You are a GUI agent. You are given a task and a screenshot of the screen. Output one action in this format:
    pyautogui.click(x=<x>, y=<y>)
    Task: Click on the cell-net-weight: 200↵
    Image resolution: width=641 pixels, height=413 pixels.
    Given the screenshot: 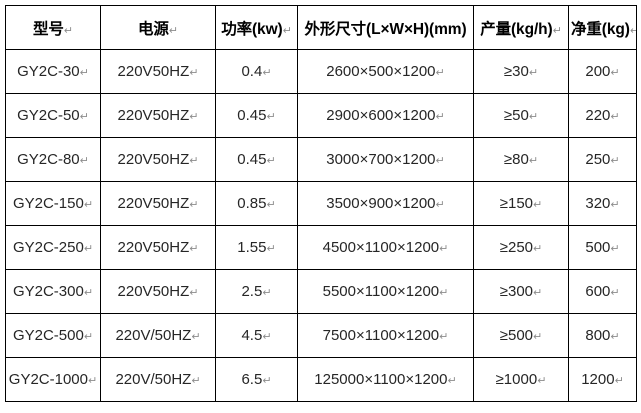 What is the action you would take?
    pyautogui.click(x=602, y=71)
    